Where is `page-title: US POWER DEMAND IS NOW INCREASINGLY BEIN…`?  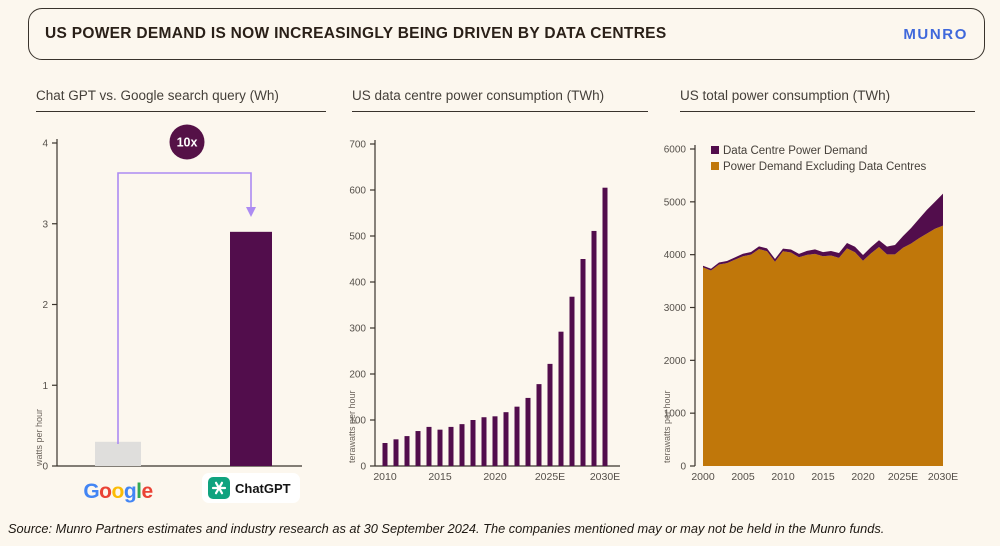
page-title: US POWER DEMAND IS NOW INCREASINGLY BEIN… is located at coordinates (356, 33).